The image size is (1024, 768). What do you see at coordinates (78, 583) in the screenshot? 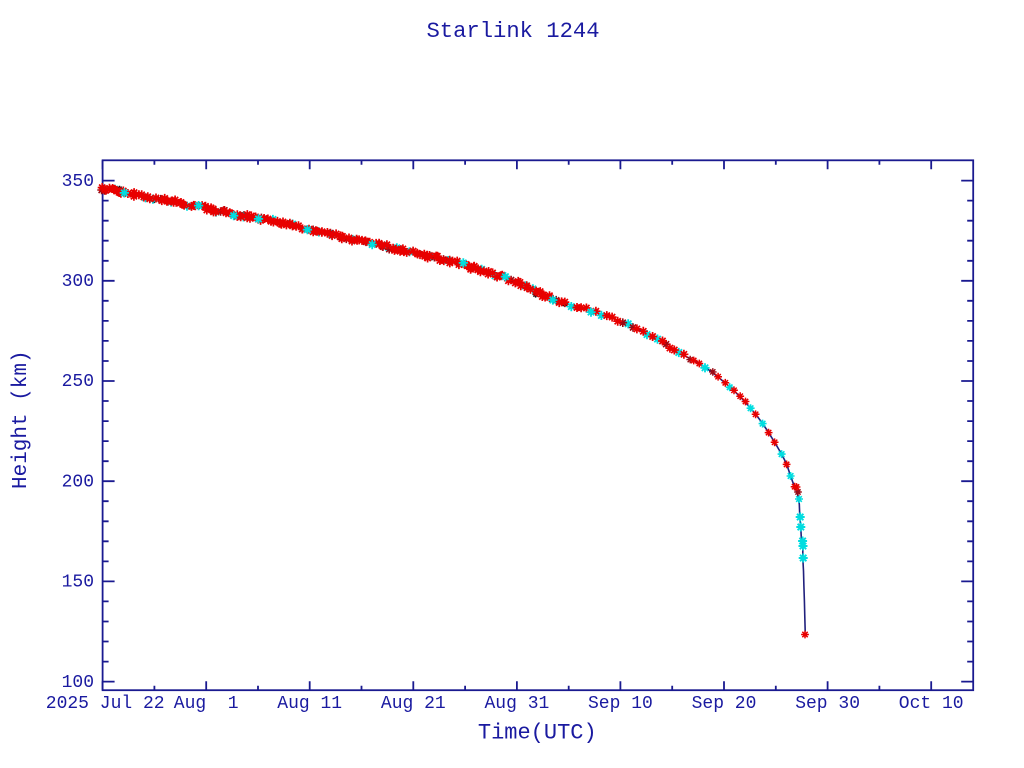
I see `svg-text: 150` at bounding box center [78, 583].